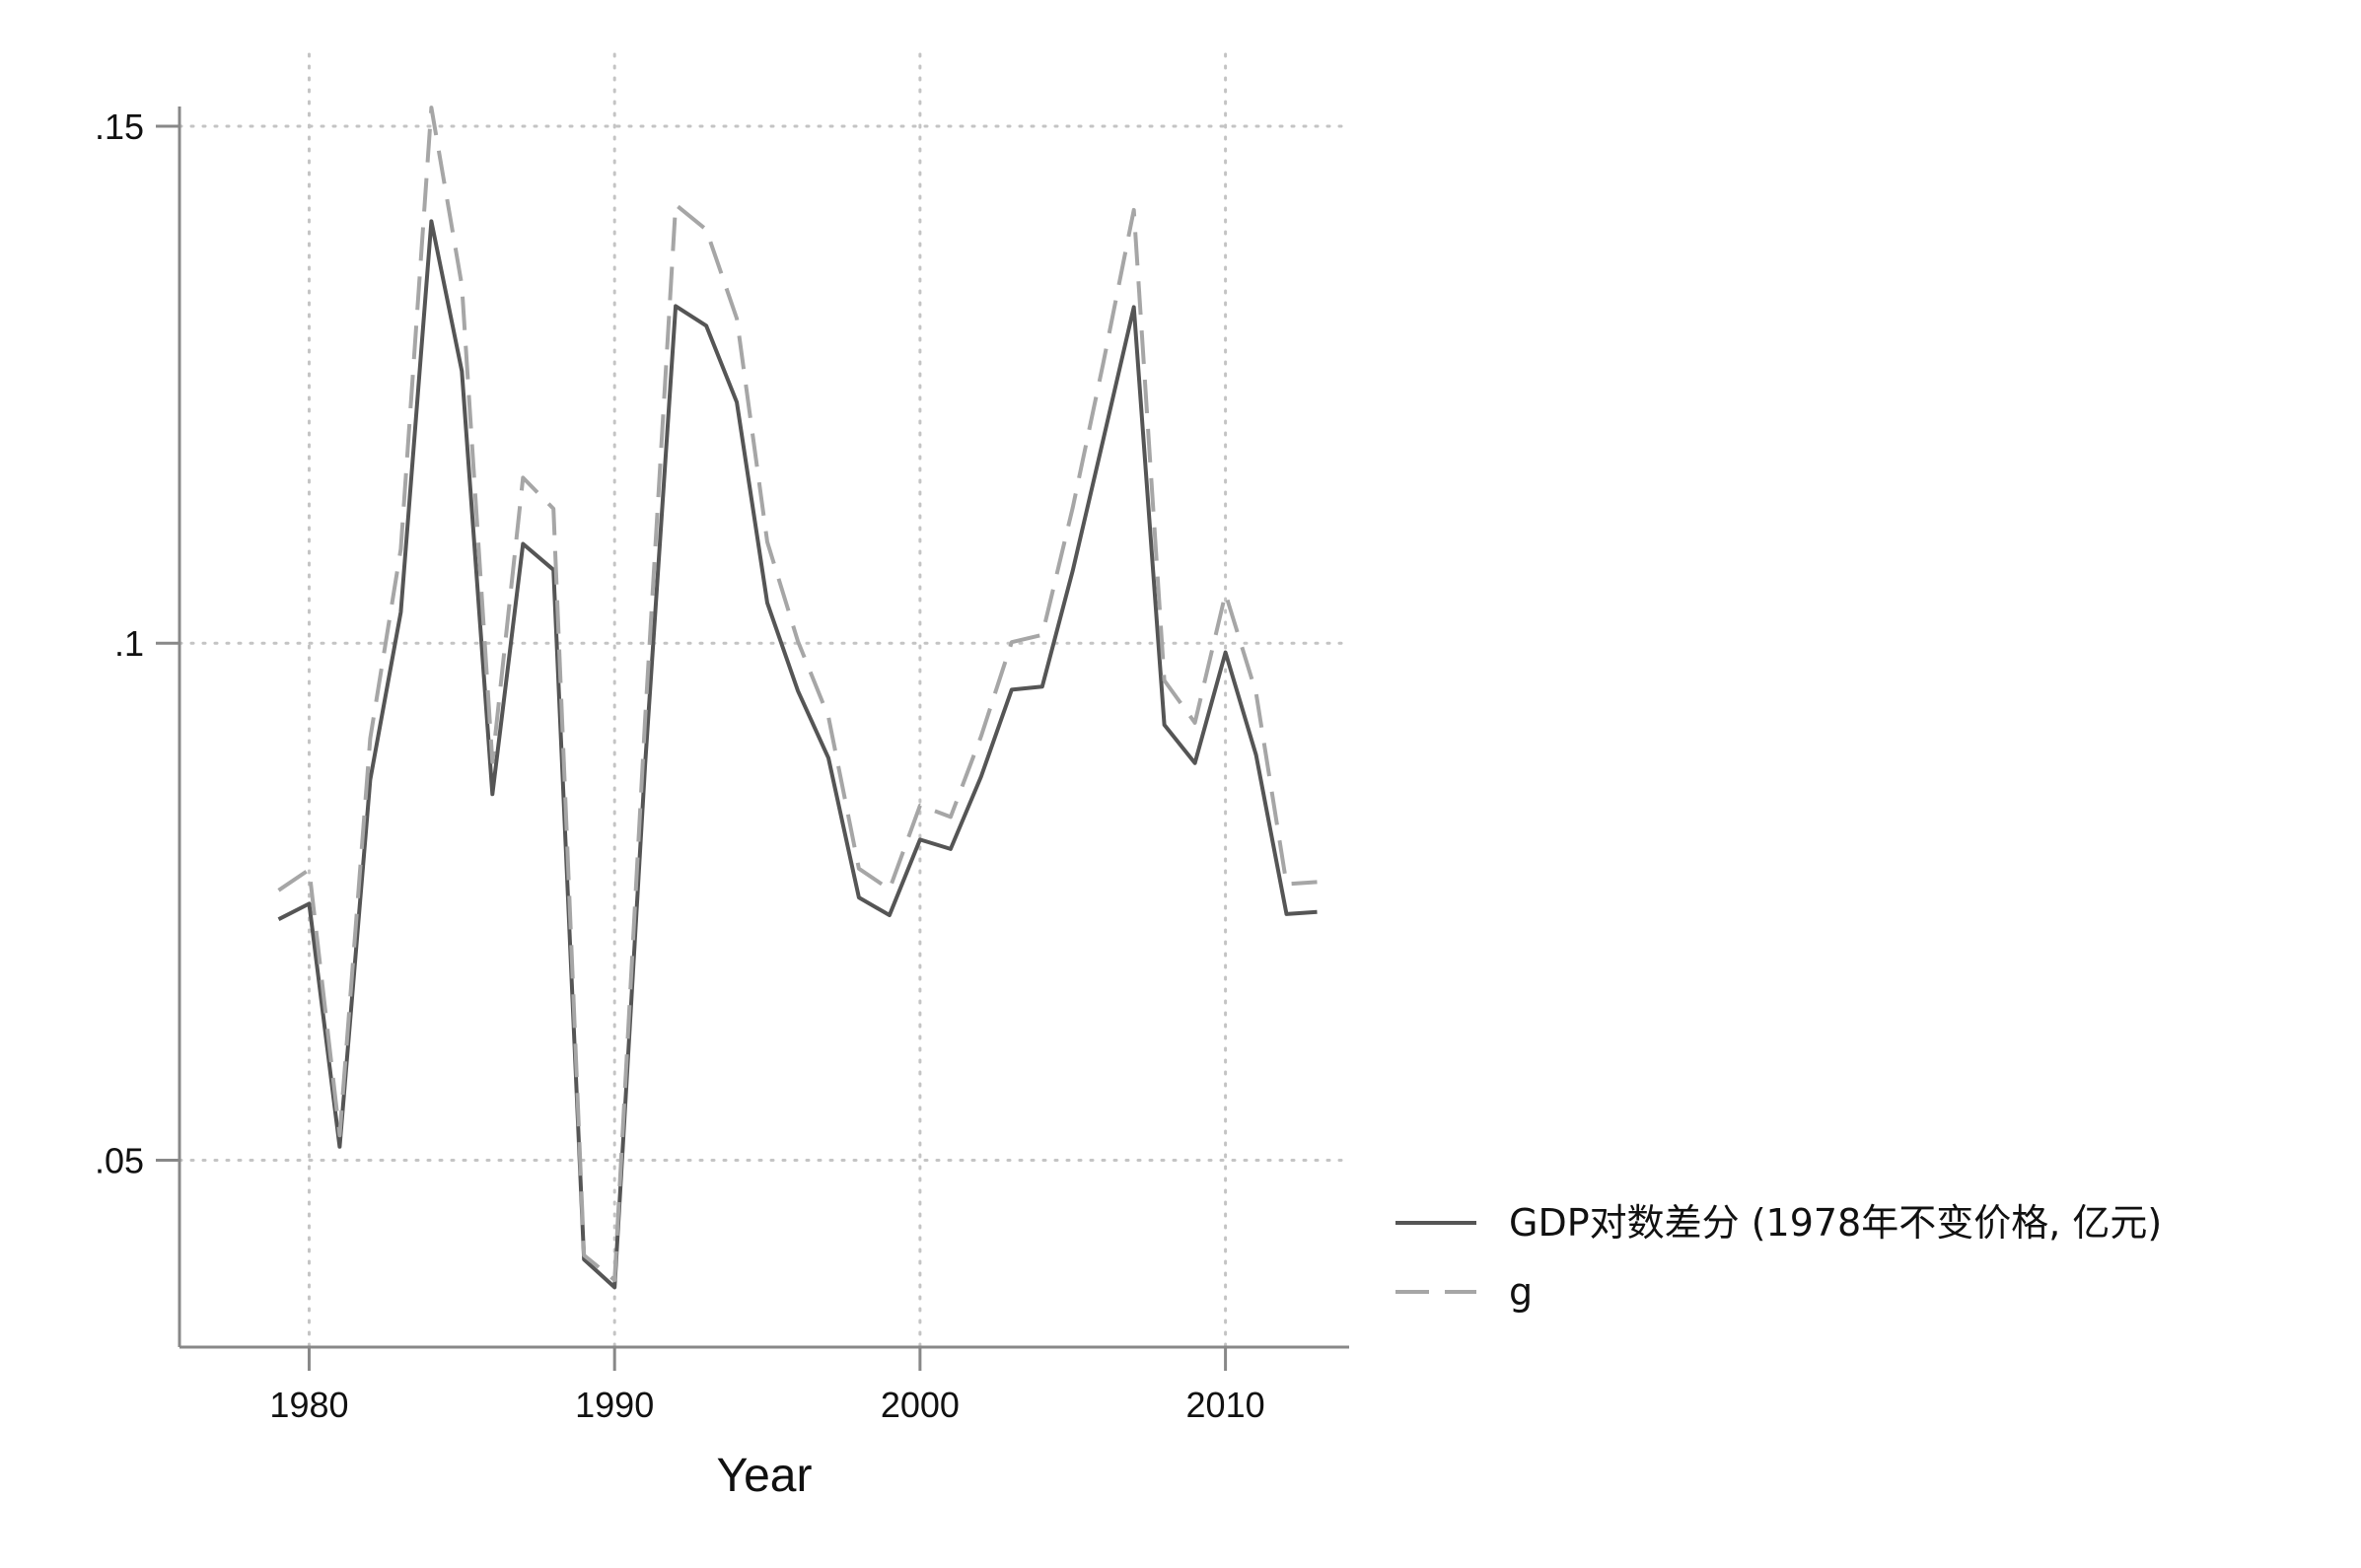 The image size is (2361, 1568). What do you see at coordinates (1521, 1292) in the screenshot?
I see `legend-label-g: g` at bounding box center [1521, 1292].